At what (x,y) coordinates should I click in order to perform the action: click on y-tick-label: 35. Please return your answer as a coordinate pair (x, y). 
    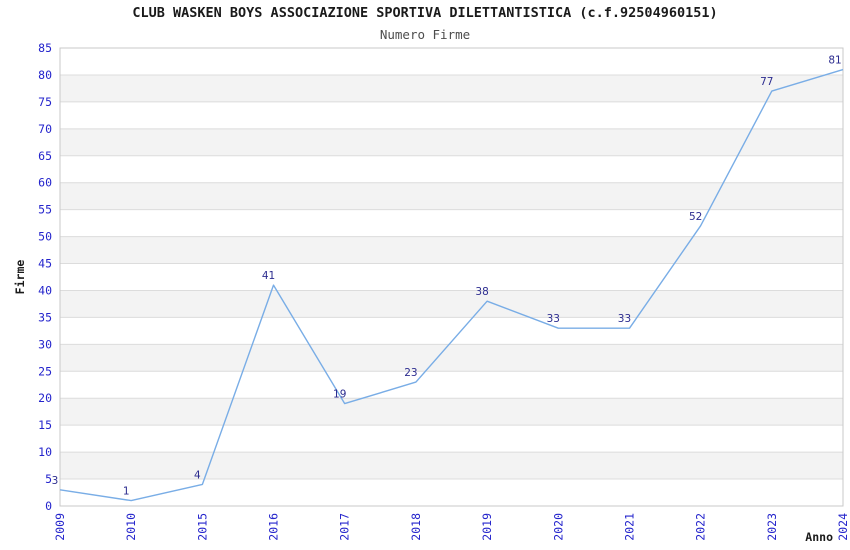
    Looking at the image, I should click on (45, 317).